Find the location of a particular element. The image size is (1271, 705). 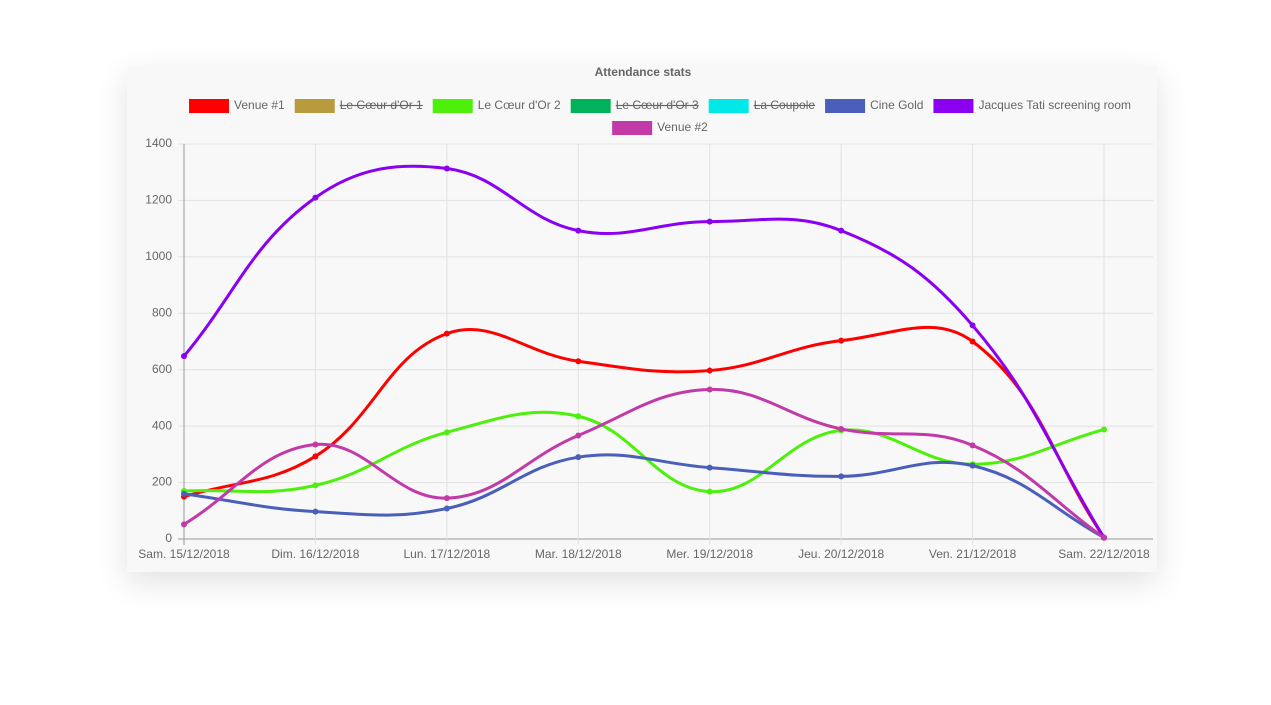

legend-label: Cine Gold is located at coordinates (896, 105).